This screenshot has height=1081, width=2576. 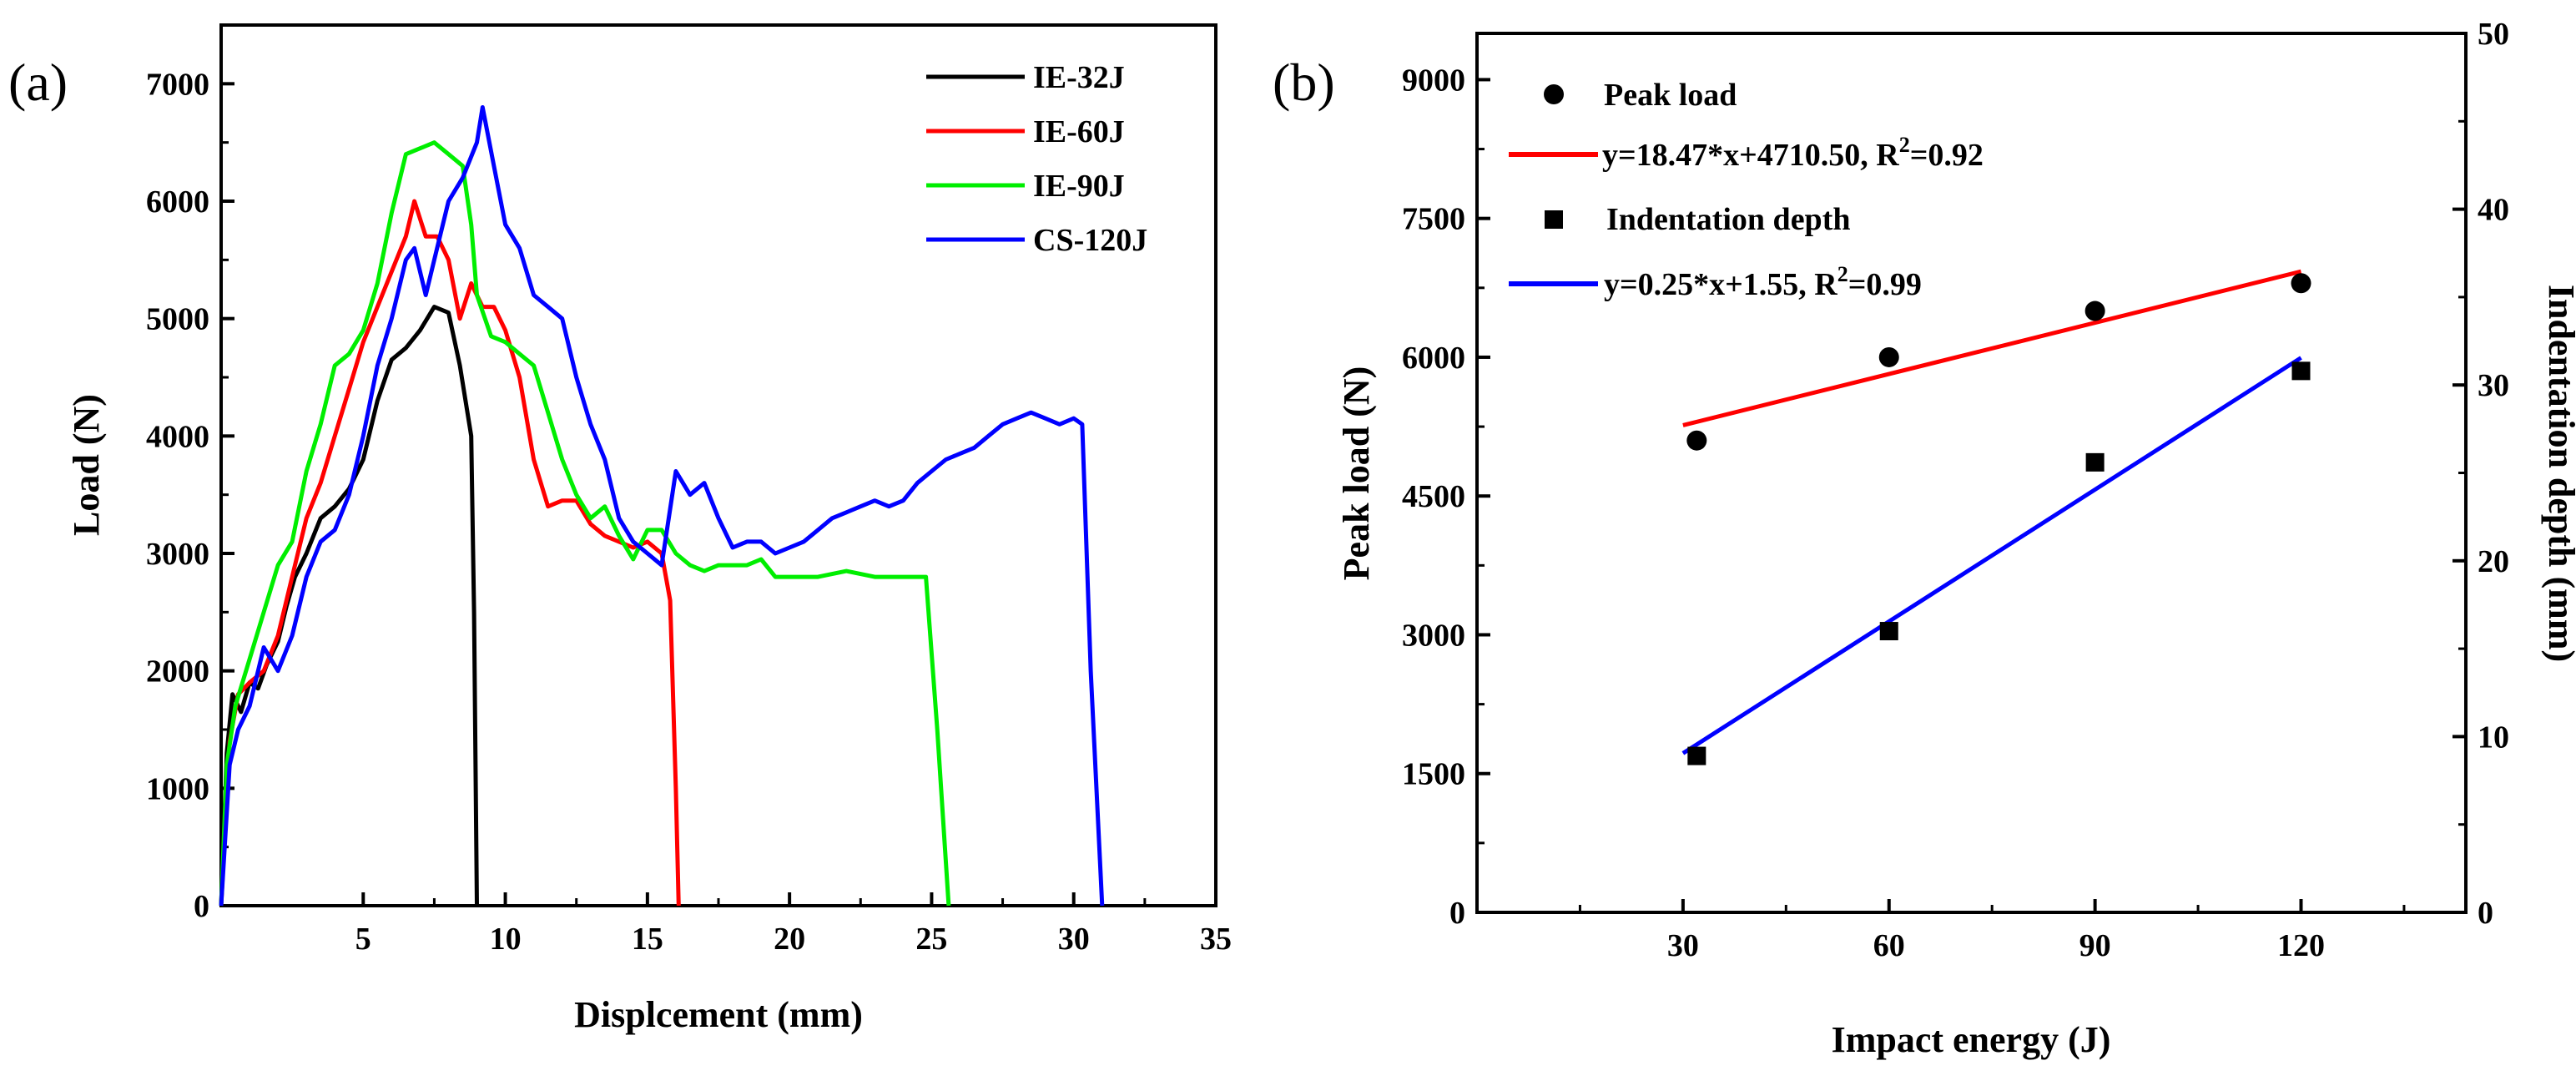 I want to click on legend-label-fit-indentation: y=0.25*x+1.55, R2=0.99, so click(x=1763, y=282).